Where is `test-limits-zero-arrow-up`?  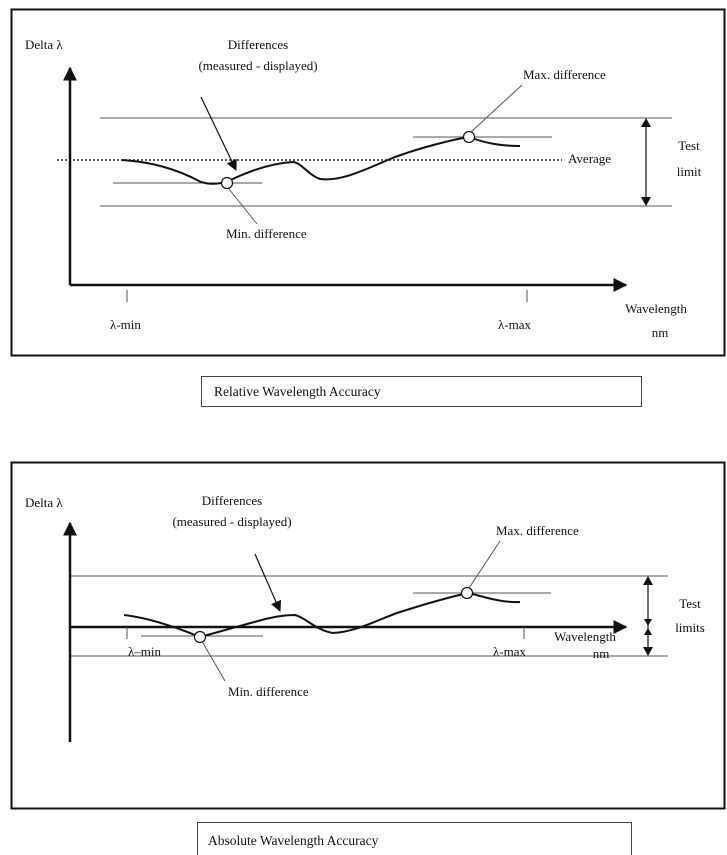 test-limits-zero-arrow-up is located at coordinates (648, 631).